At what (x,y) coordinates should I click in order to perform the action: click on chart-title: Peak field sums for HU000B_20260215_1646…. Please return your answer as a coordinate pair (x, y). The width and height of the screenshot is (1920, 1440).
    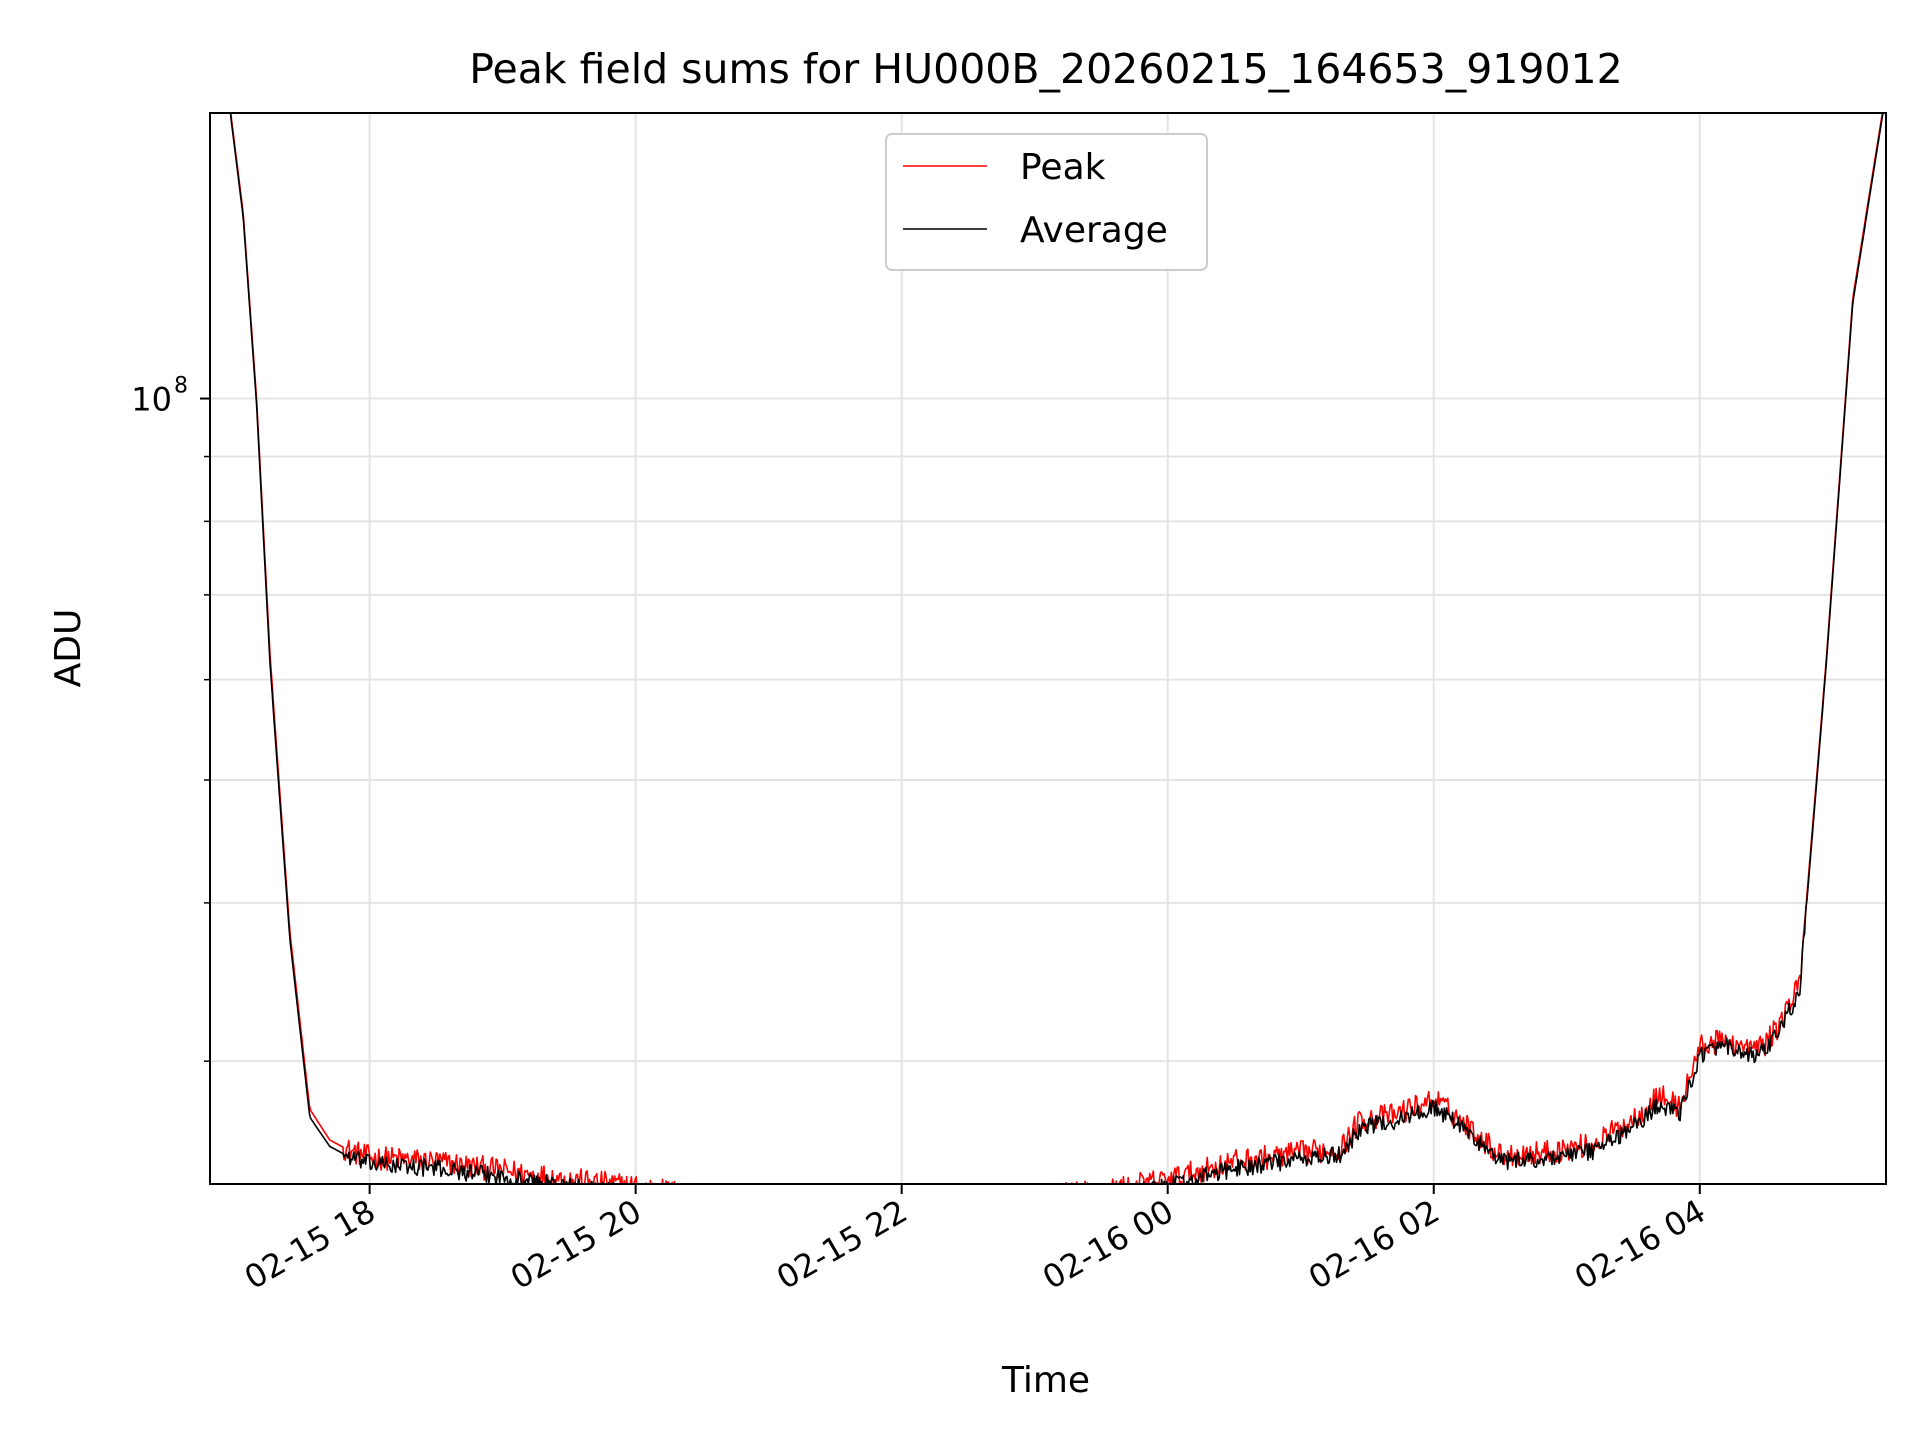
    Looking at the image, I should click on (1045, 69).